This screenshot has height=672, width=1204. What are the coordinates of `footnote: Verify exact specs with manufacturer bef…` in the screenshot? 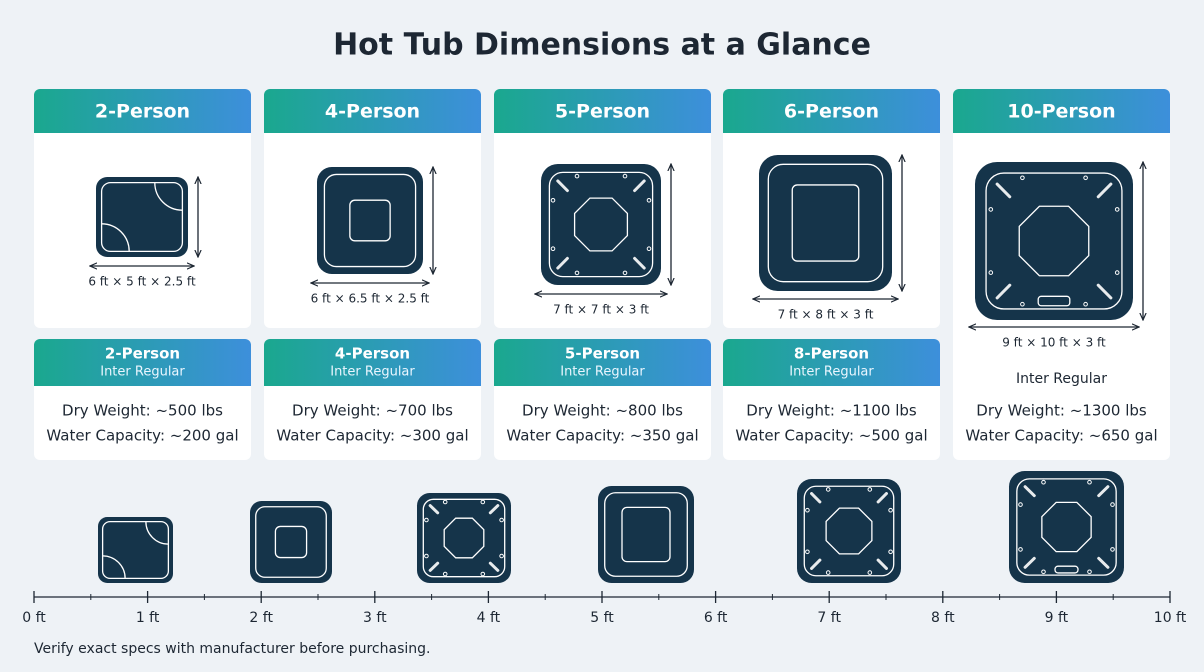 It's located at (232, 649).